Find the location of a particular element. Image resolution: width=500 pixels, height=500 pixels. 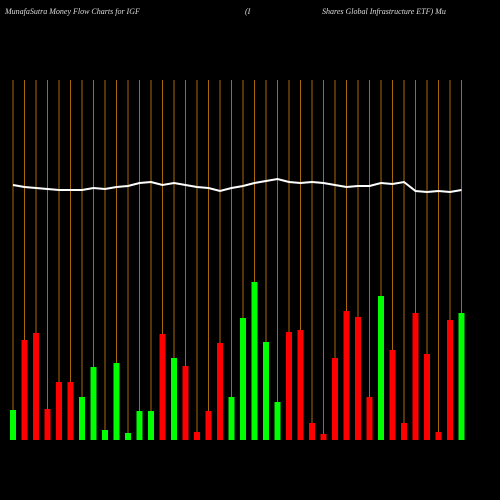

chart-title: MunafaSutra Money Flow Charts for IGF is located at coordinates (72, 11).